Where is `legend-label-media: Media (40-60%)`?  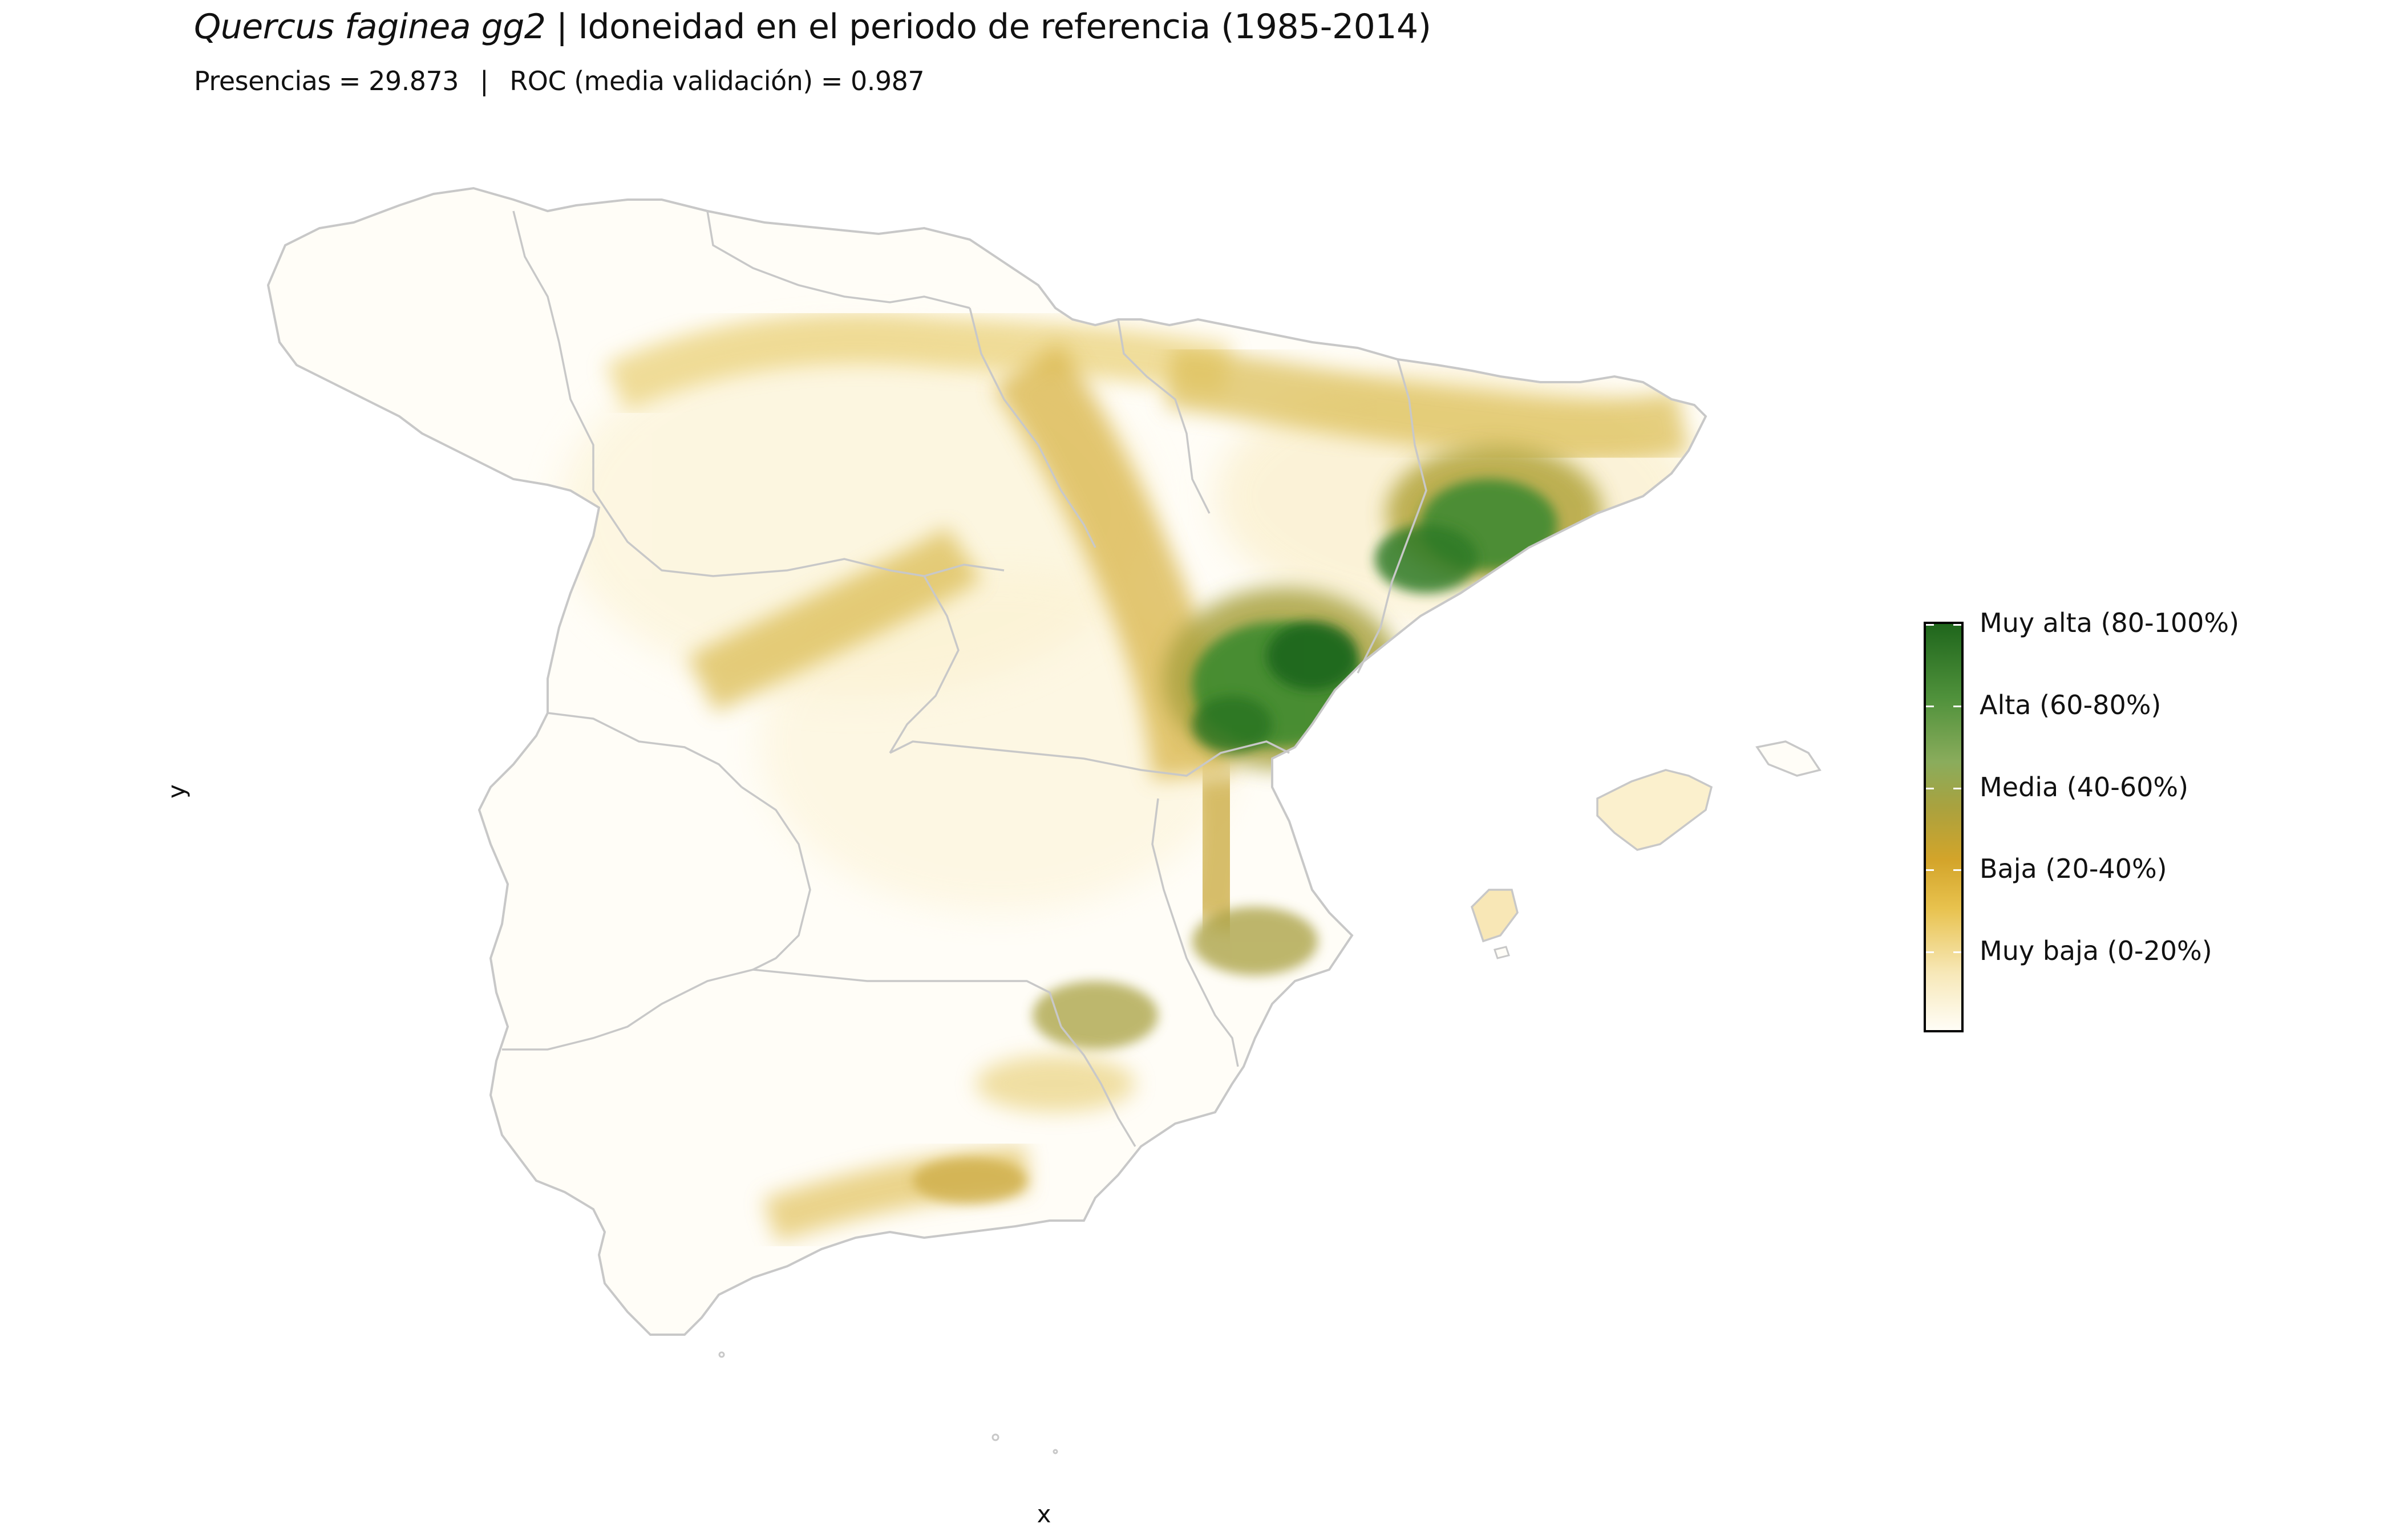
legend-label-media: Media (40-60%) is located at coordinates (2084, 788).